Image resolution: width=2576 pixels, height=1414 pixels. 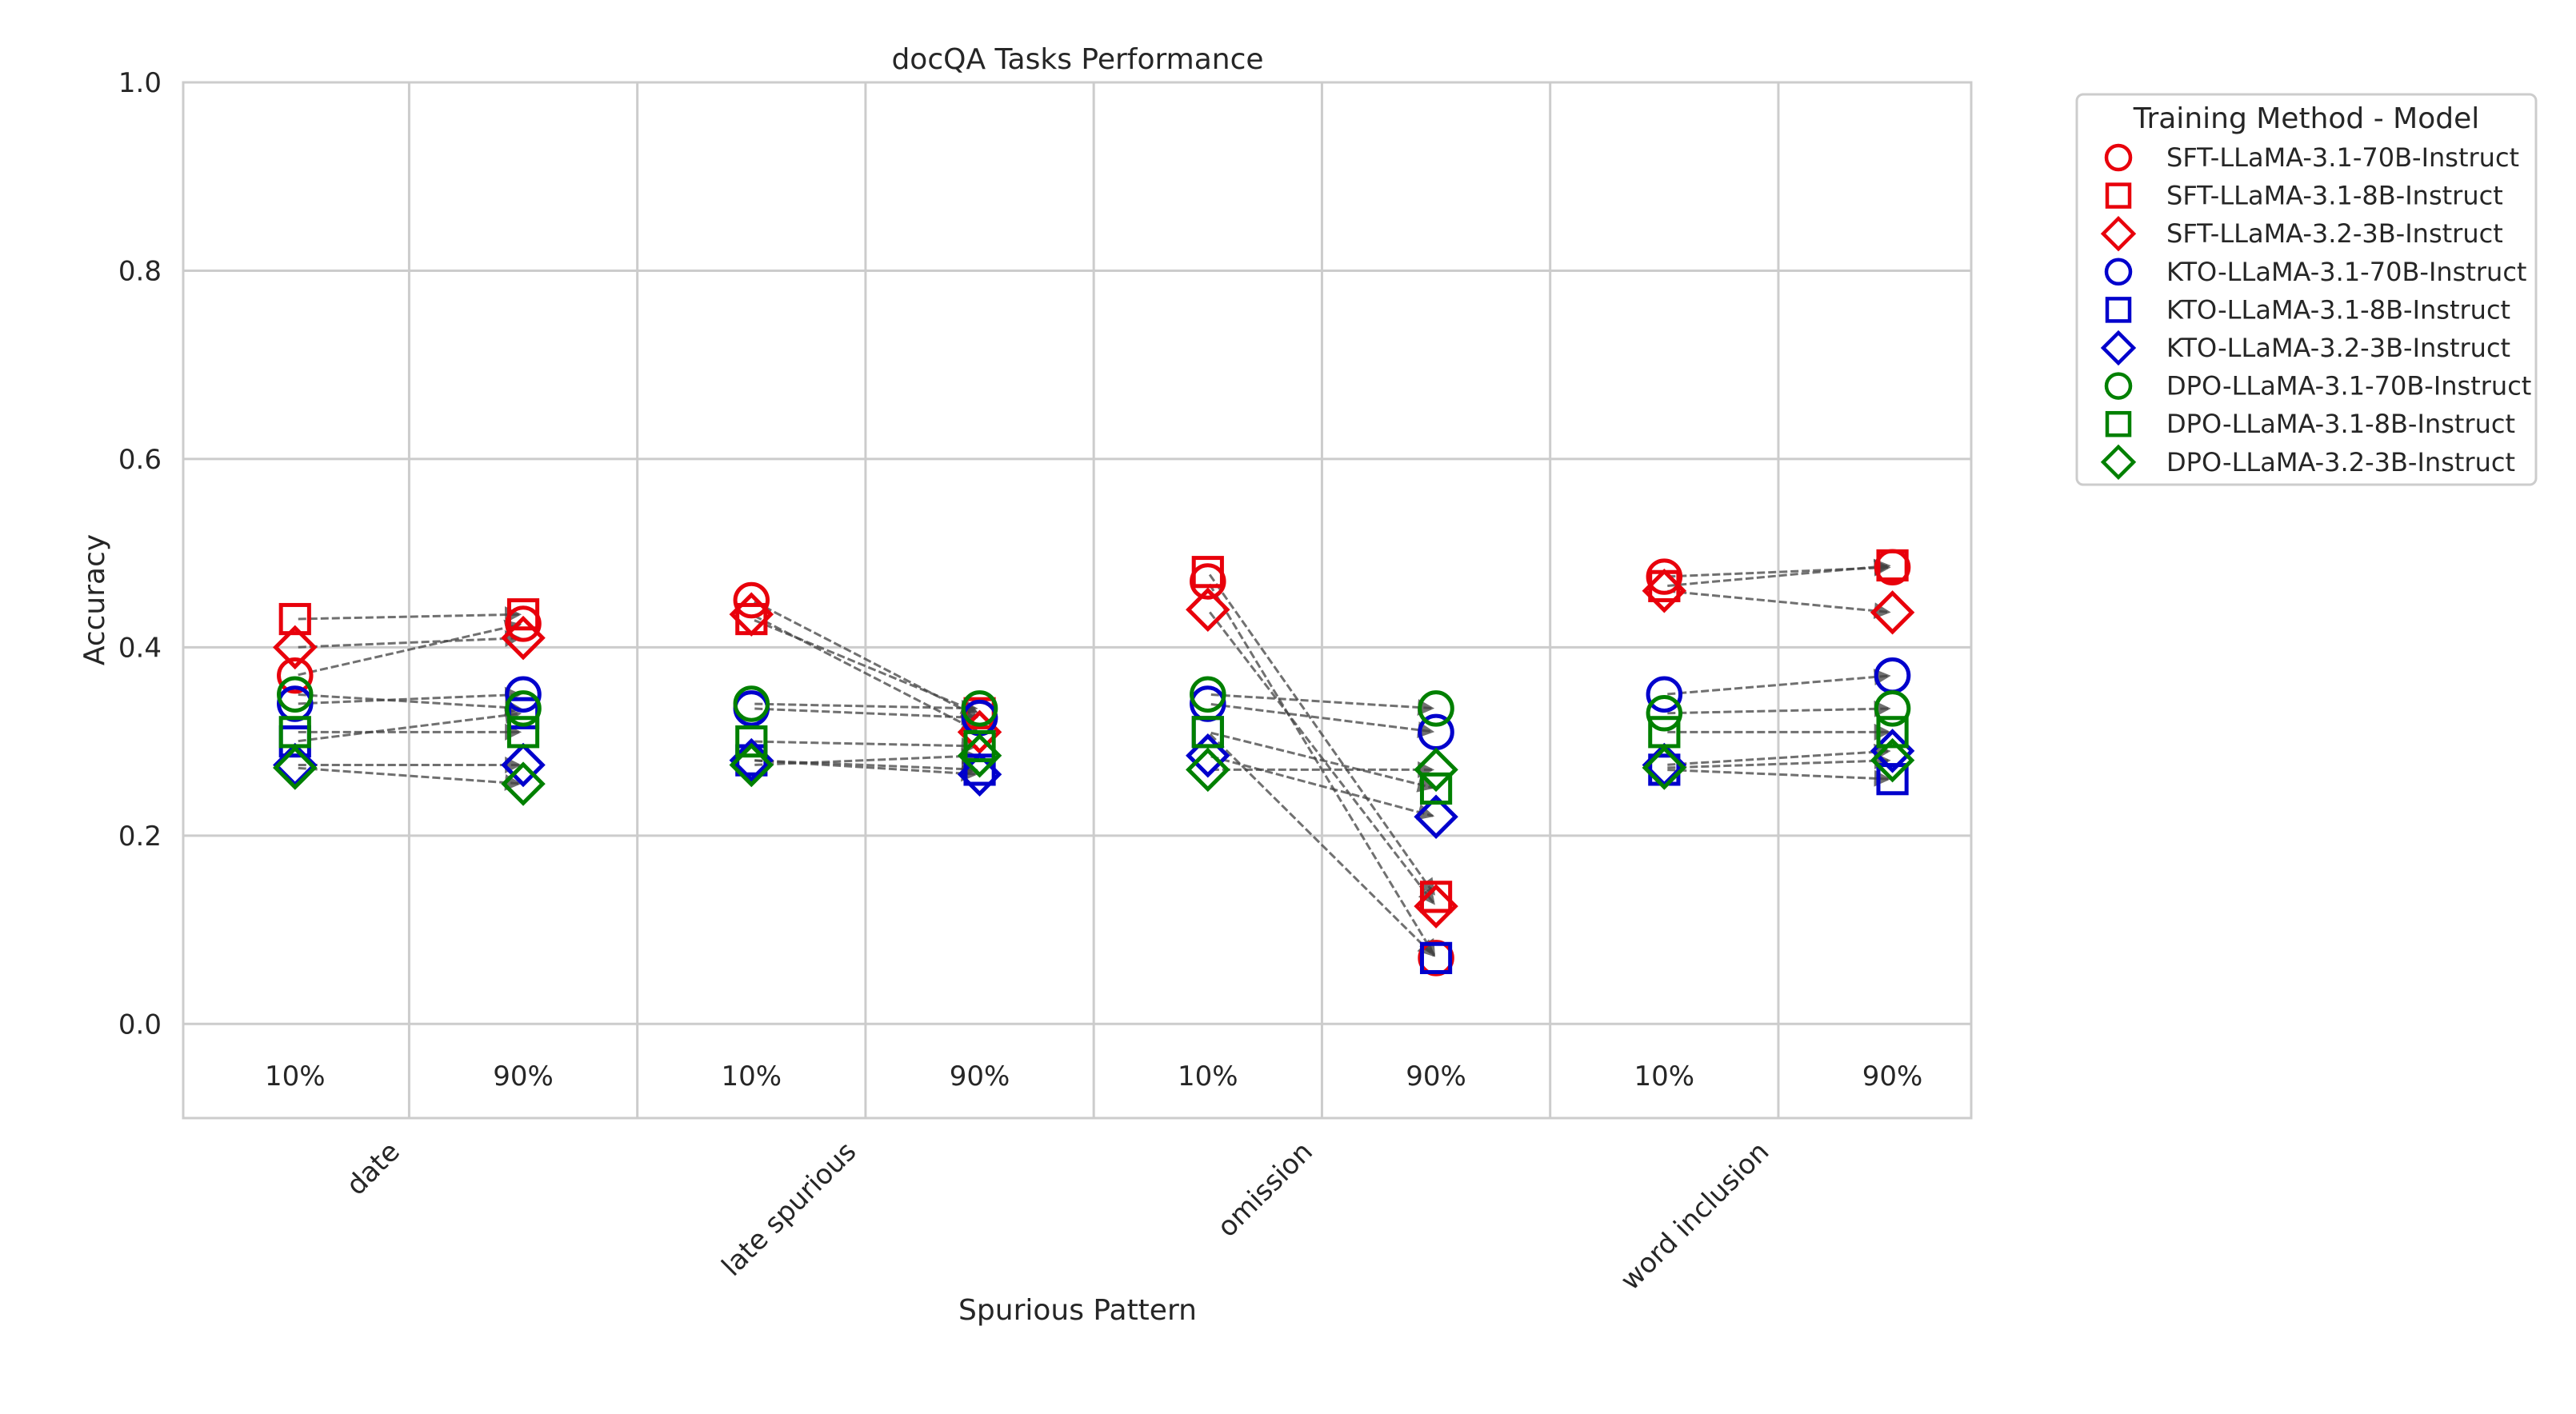 I want to click on category-label: date, so click(x=373, y=1169).